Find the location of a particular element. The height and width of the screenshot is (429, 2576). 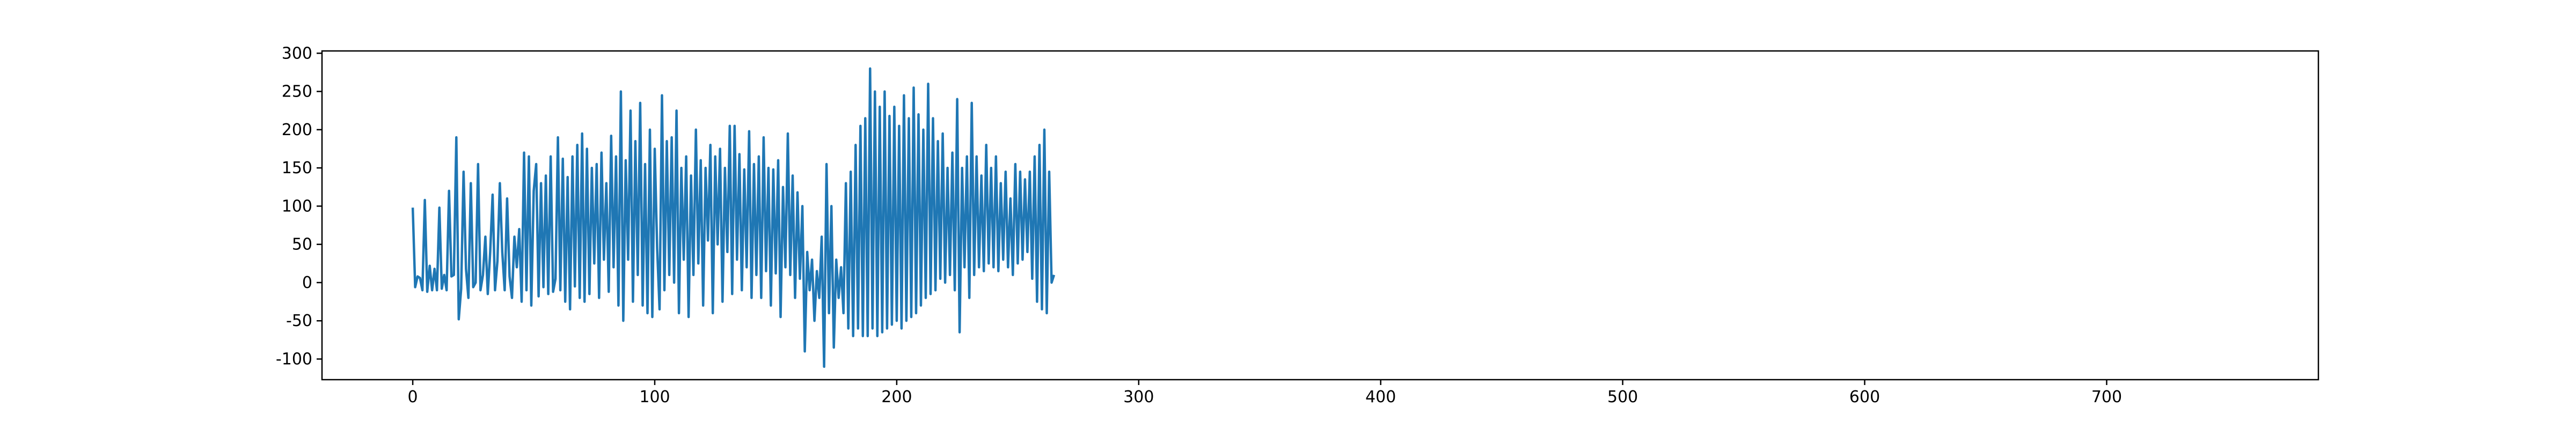

y-tick-label: 300 is located at coordinates (297, 53).